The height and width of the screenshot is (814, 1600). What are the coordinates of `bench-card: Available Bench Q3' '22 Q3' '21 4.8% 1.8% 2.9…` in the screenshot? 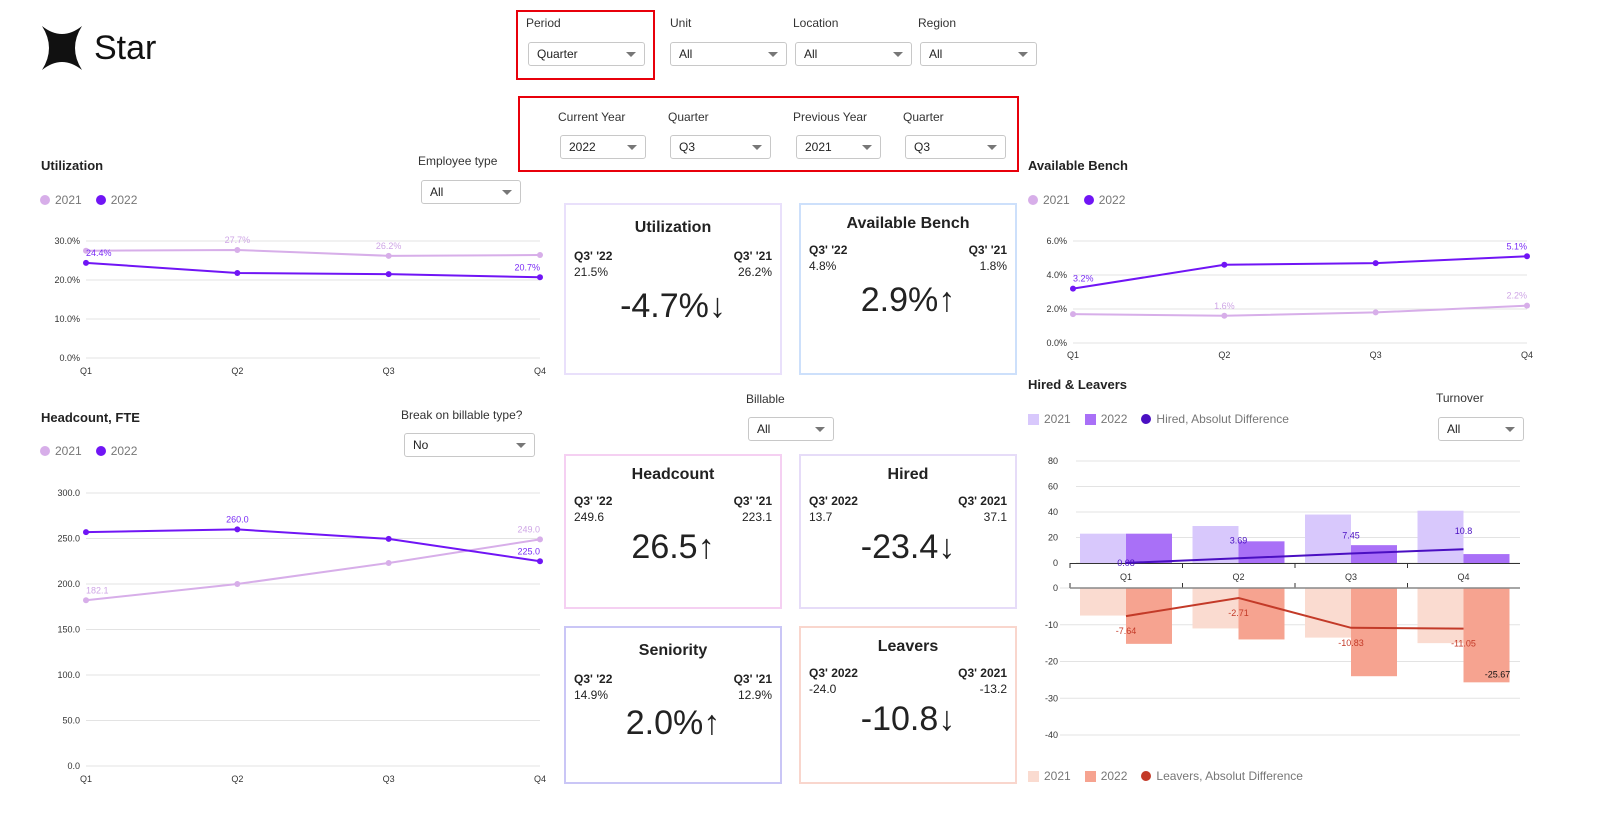 It's located at (908, 289).